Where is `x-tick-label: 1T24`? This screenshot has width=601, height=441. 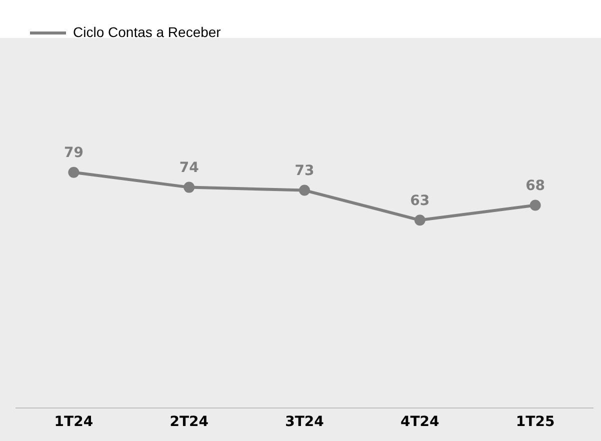
x-tick-label: 1T24 is located at coordinates (74, 422).